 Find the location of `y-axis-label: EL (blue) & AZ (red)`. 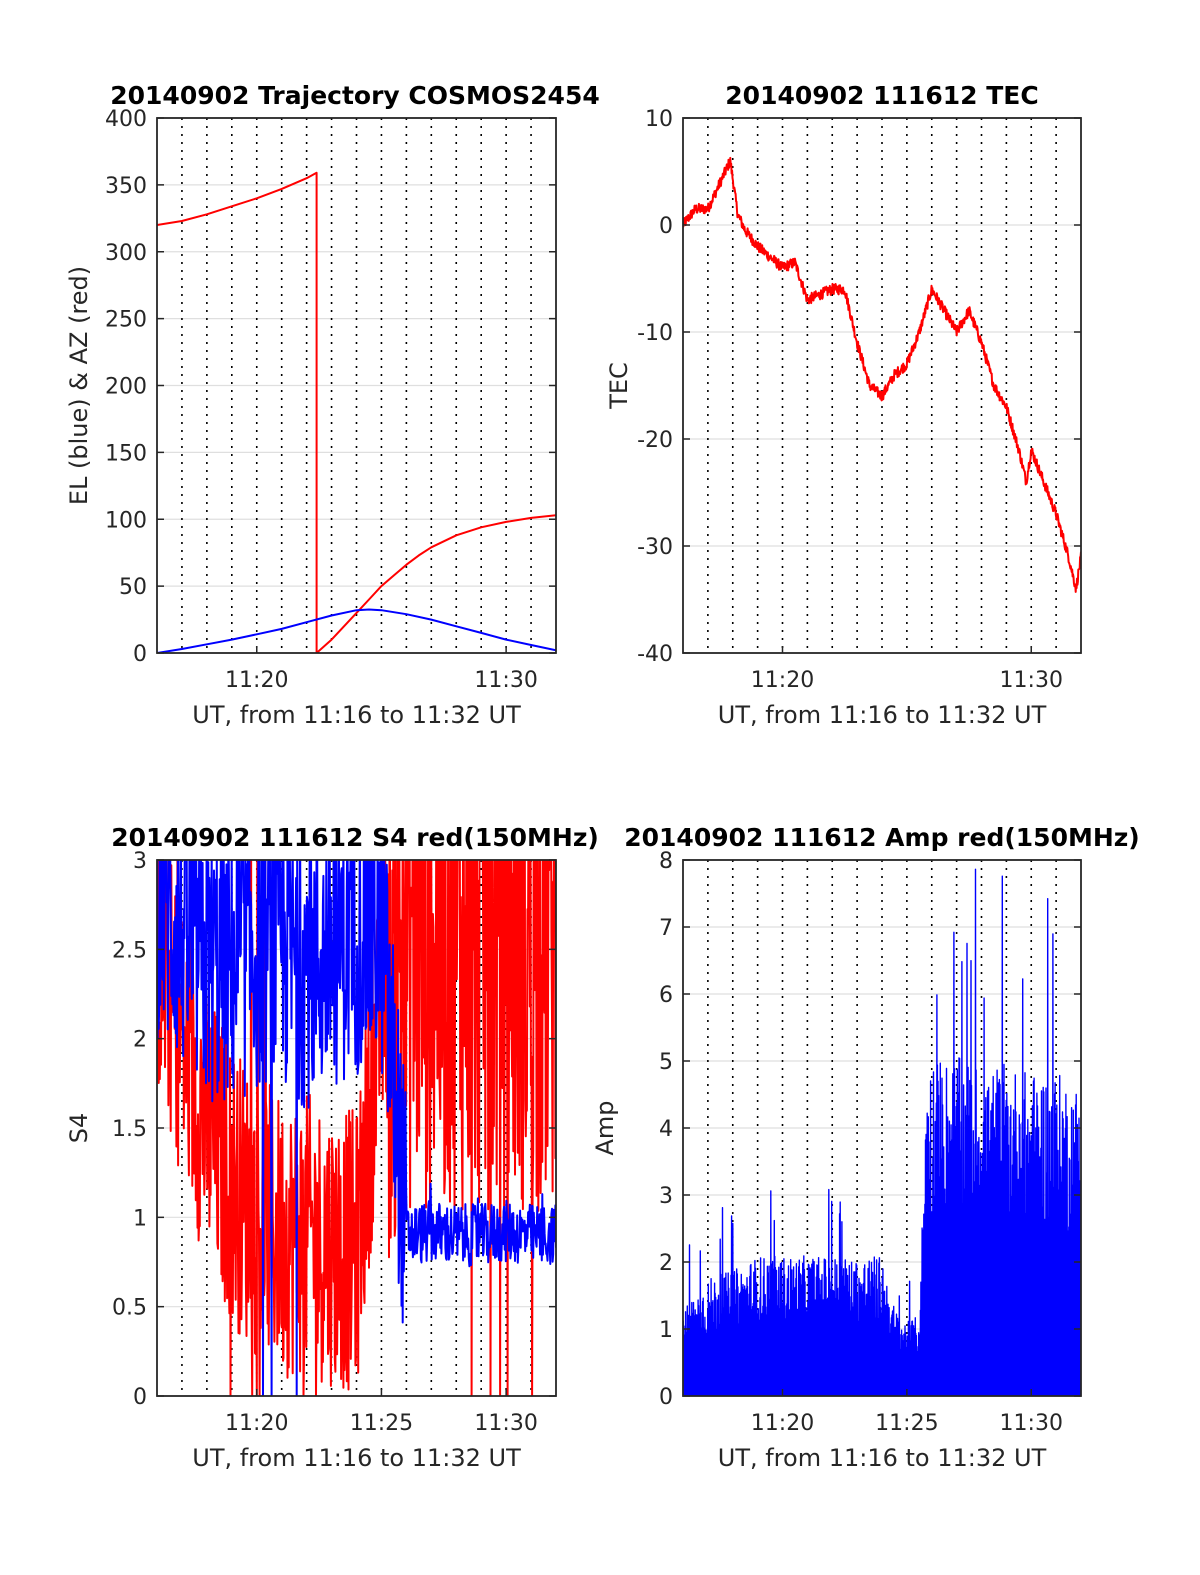

y-axis-label: EL (blue) & AZ (red) is located at coordinates (79, 385).